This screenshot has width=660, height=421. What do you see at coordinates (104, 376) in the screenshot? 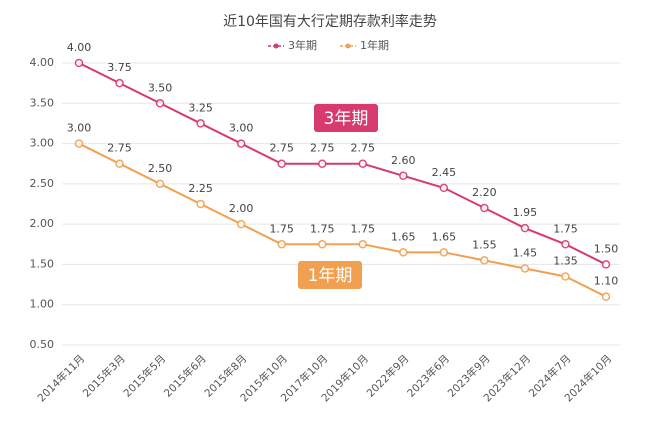
I see `x-tick-label: 2015年3月` at bounding box center [104, 376].